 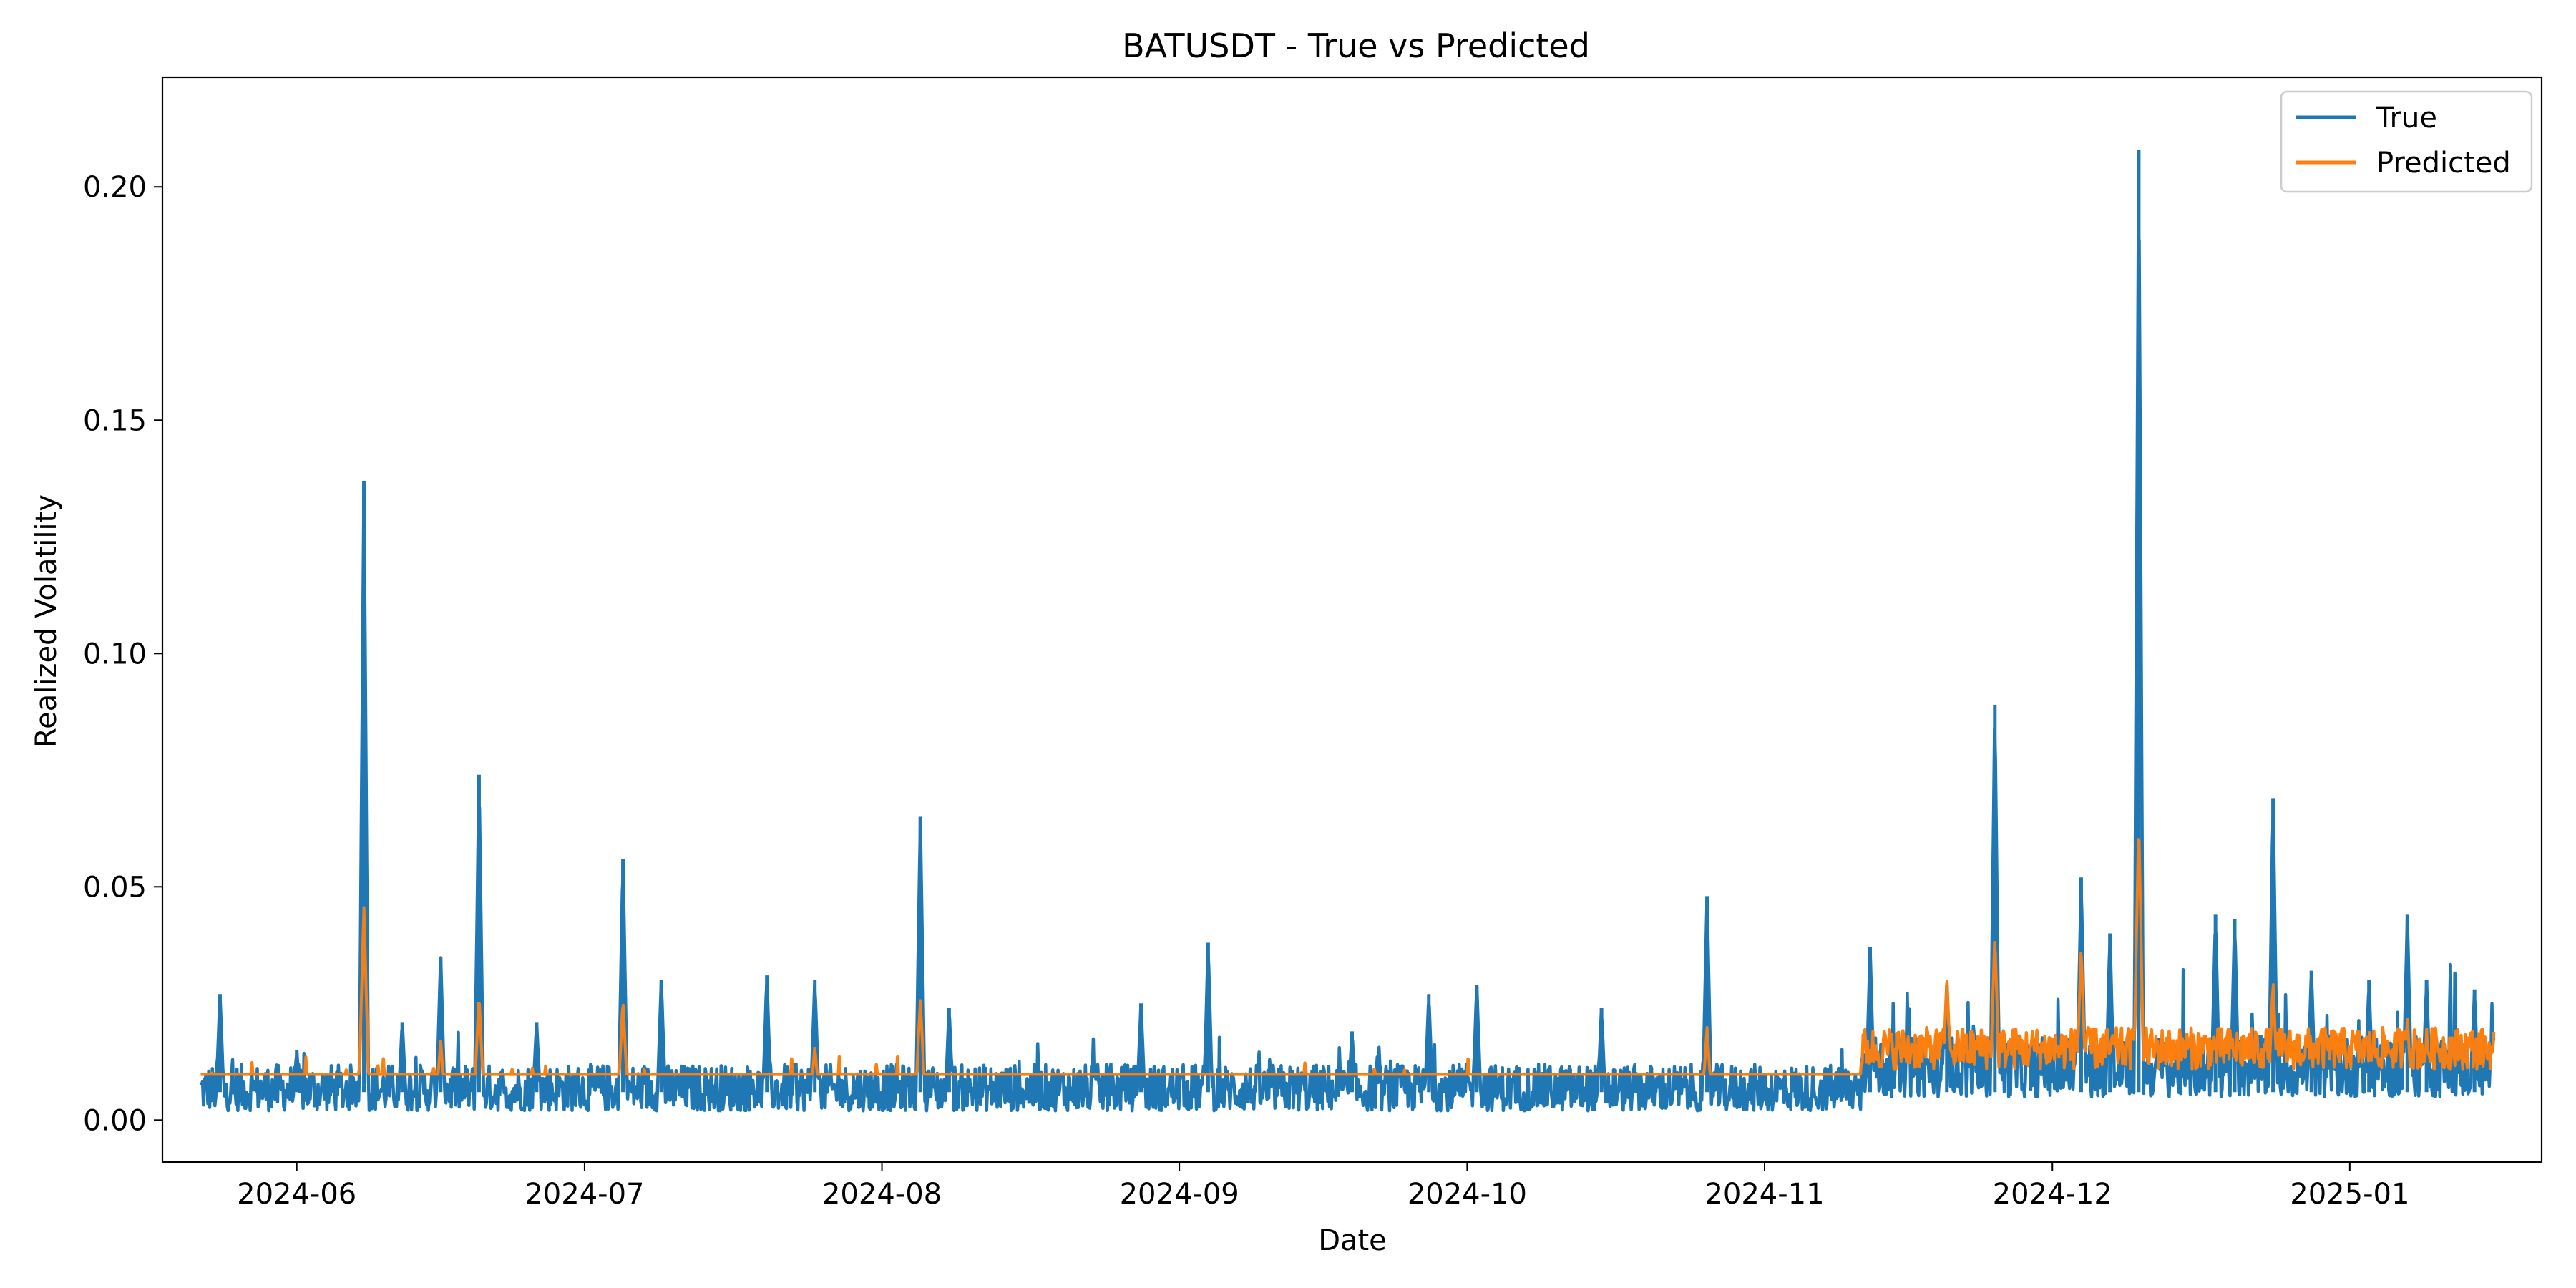 What do you see at coordinates (2406, 141) in the screenshot?
I see `legend: True Predicted` at bounding box center [2406, 141].